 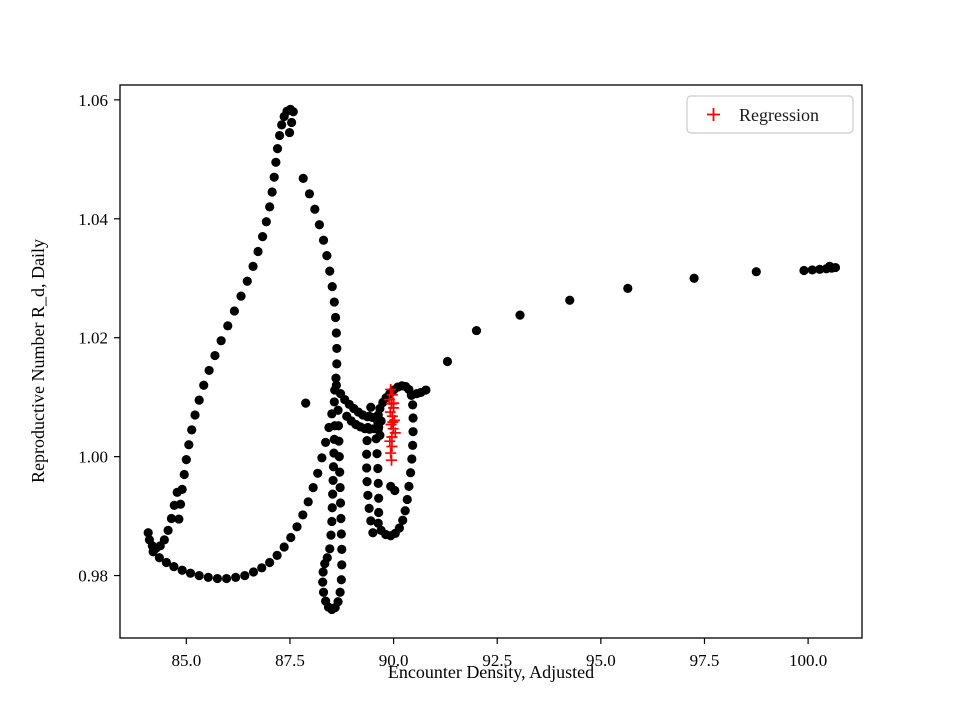 I want to click on y-tick-label: 0.98, so click(x=93, y=576).